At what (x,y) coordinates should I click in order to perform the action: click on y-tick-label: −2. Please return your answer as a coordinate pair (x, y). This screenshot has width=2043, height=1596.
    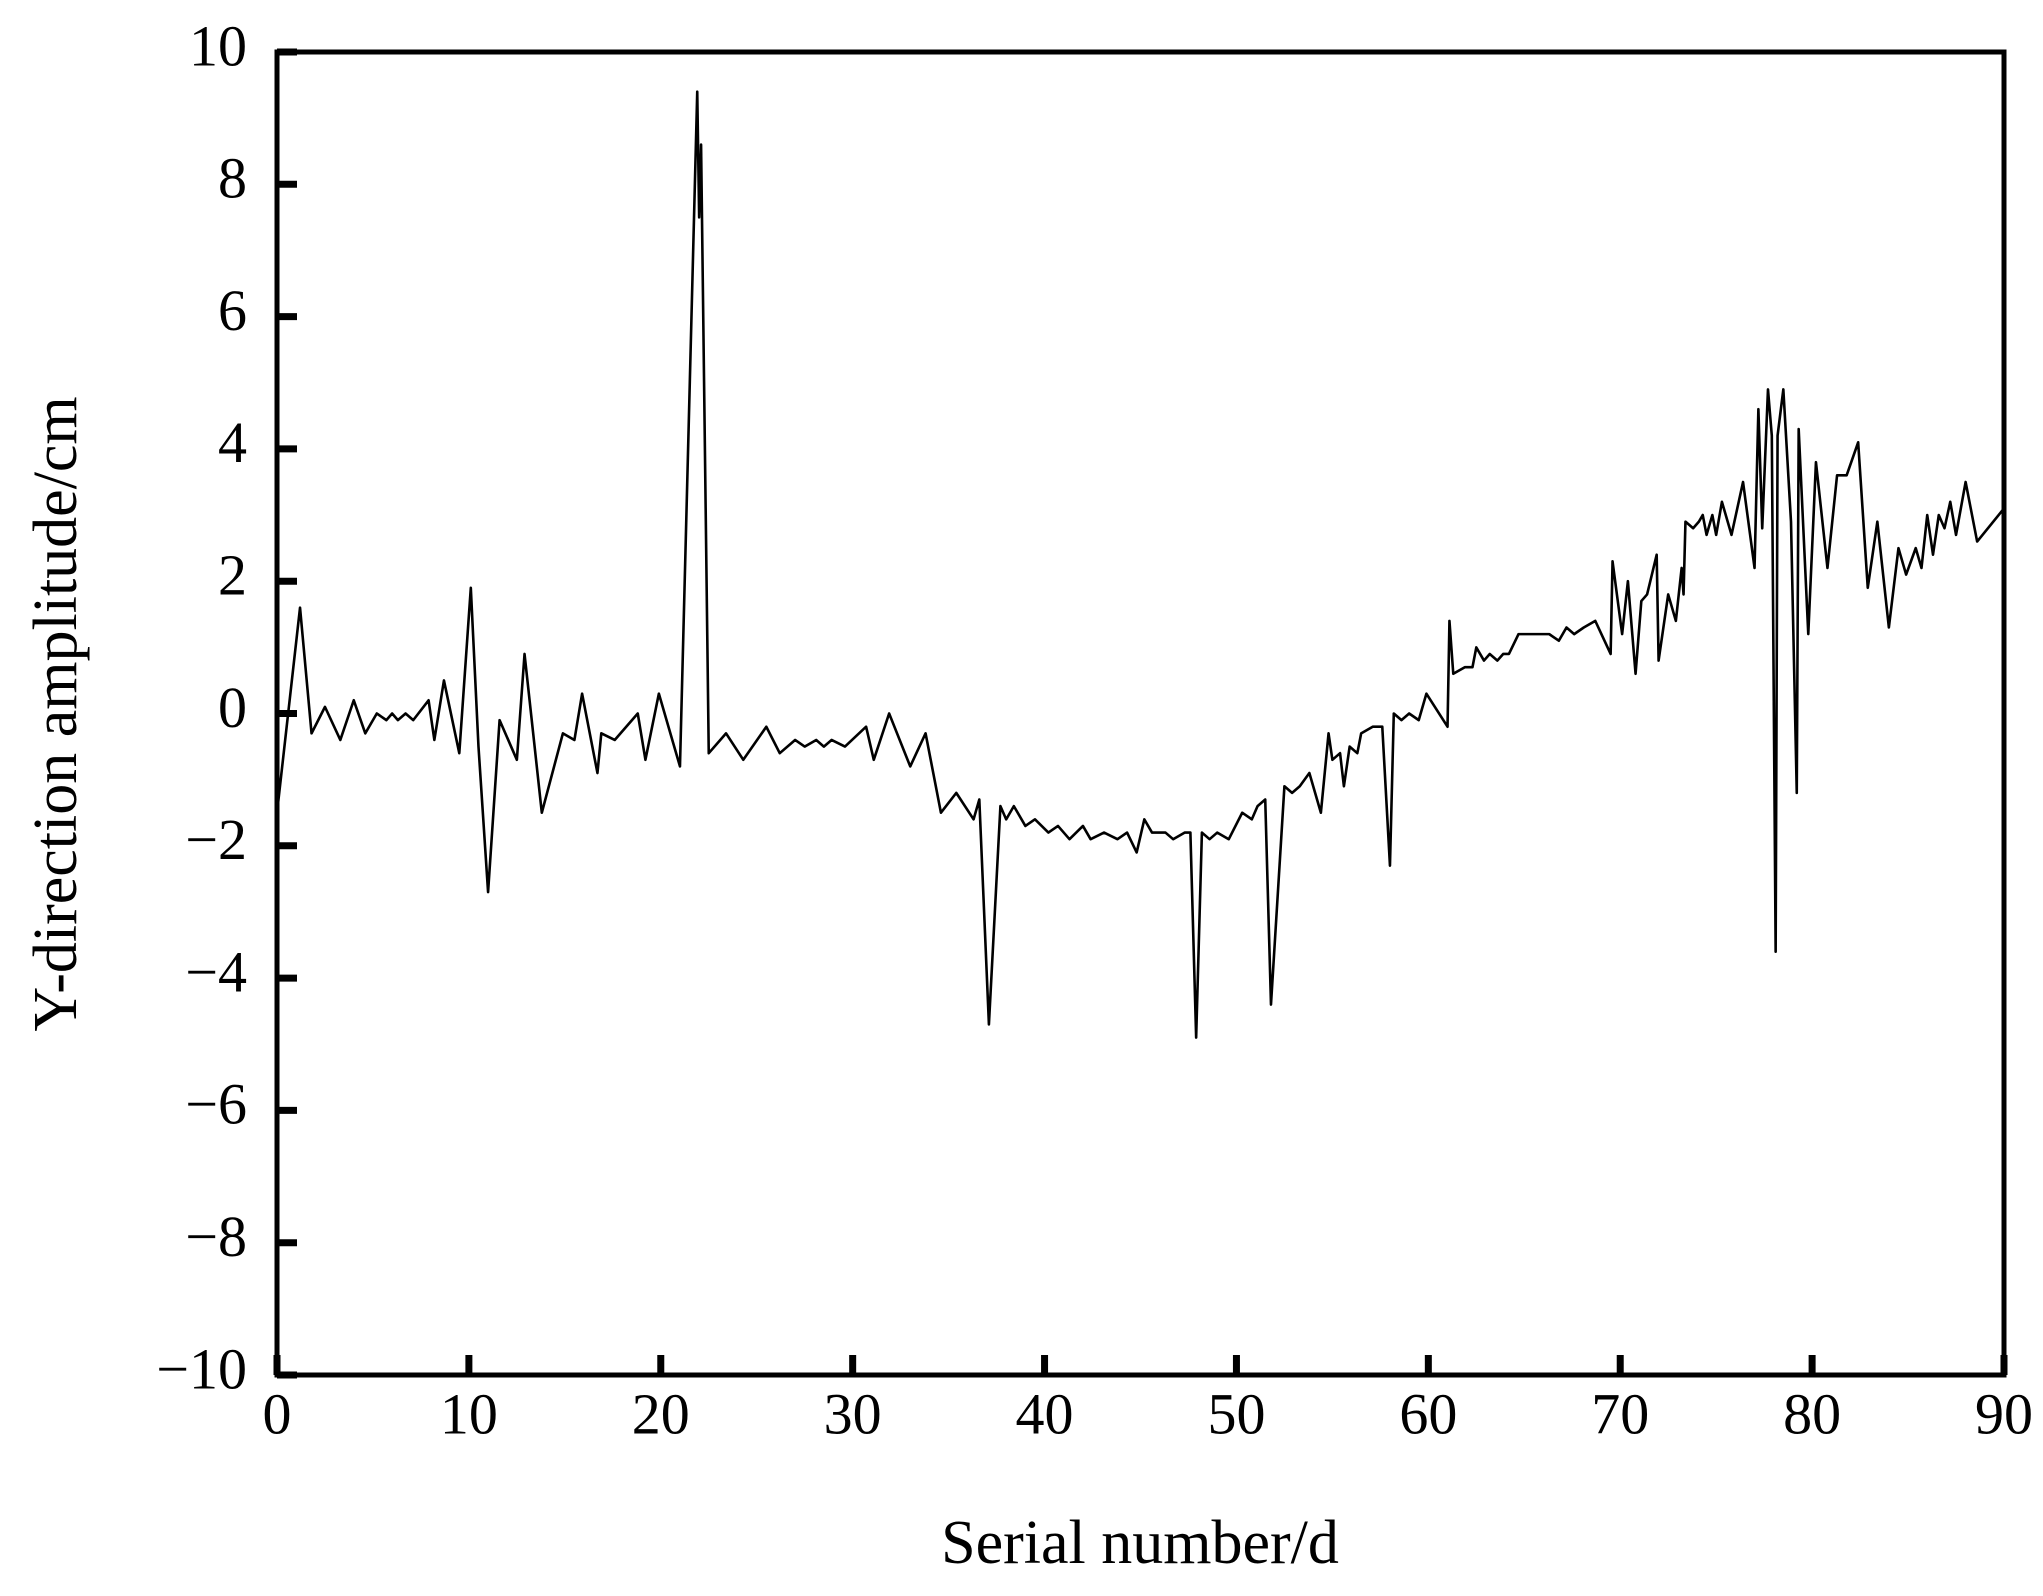
    Looking at the image, I should click on (216, 839).